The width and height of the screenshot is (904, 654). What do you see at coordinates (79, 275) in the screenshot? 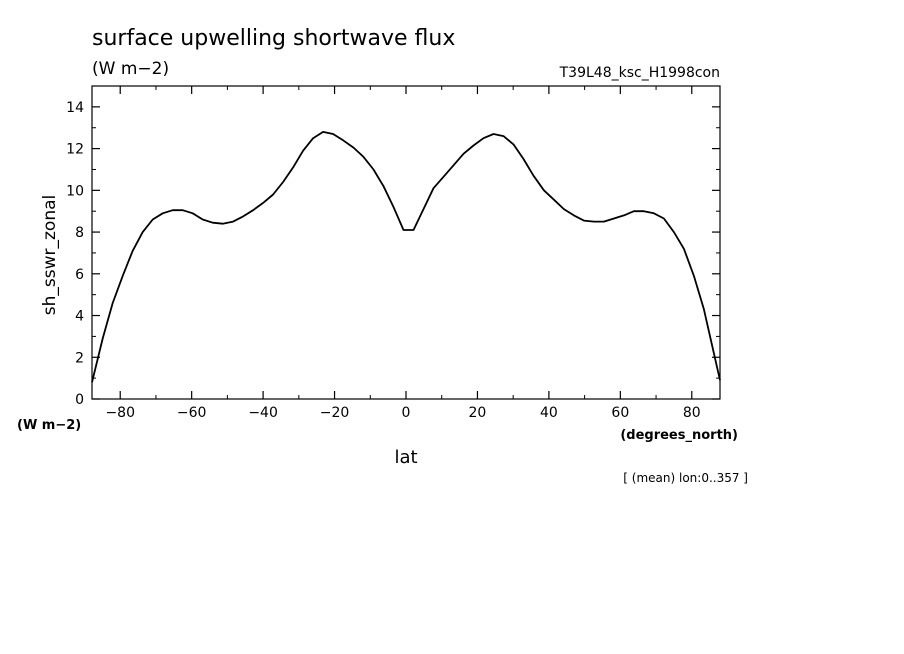
I see `y-tick-label: 6` at bounding box center [79, 275].